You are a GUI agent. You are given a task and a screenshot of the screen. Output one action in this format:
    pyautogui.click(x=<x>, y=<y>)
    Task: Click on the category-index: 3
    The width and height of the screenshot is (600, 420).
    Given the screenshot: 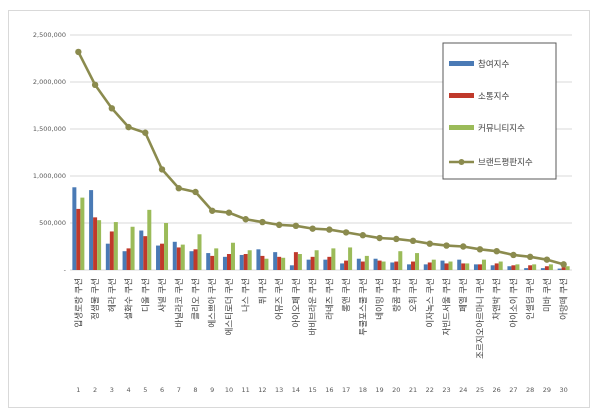 What is the action you would take?
    pyautogui.click(x=112, y=390)
    